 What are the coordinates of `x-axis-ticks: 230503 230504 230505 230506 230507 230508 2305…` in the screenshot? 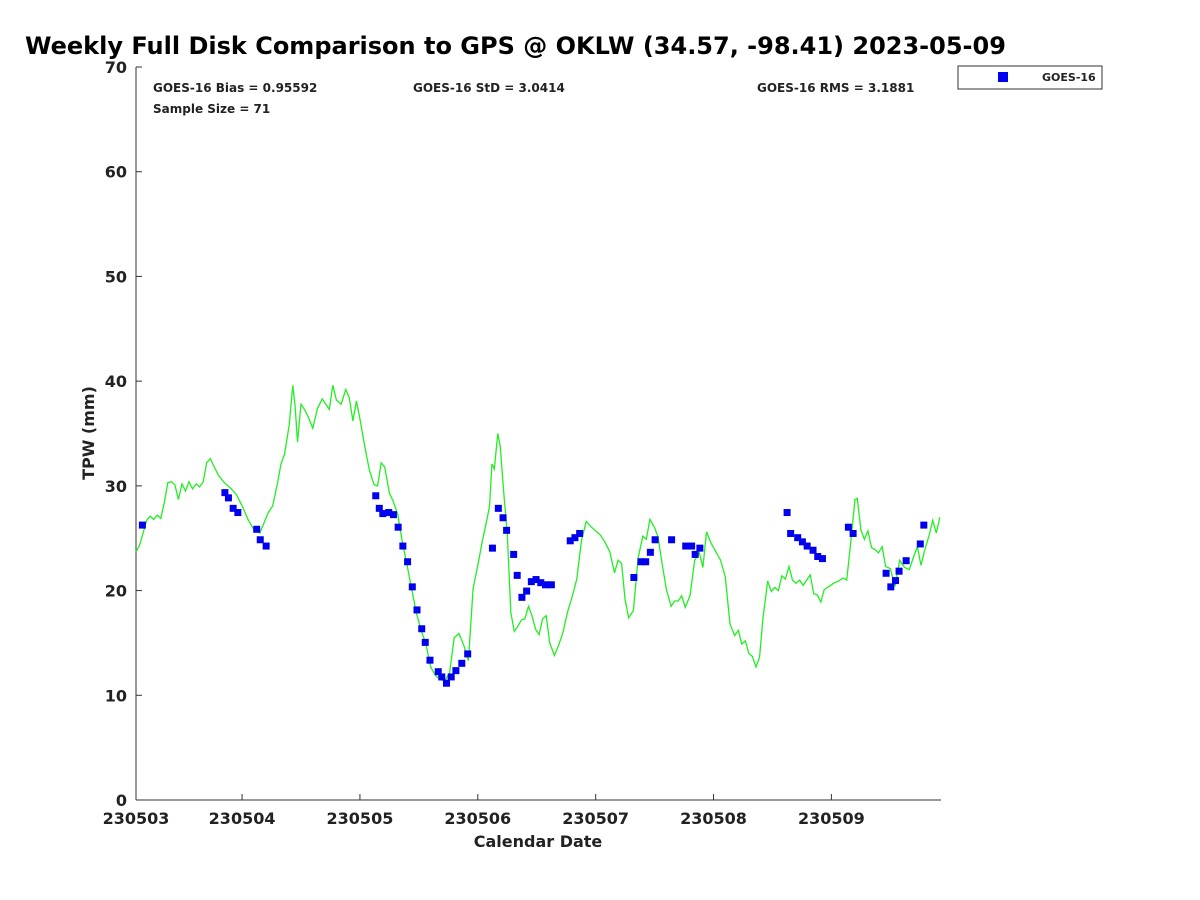 It's located at (484, 811).